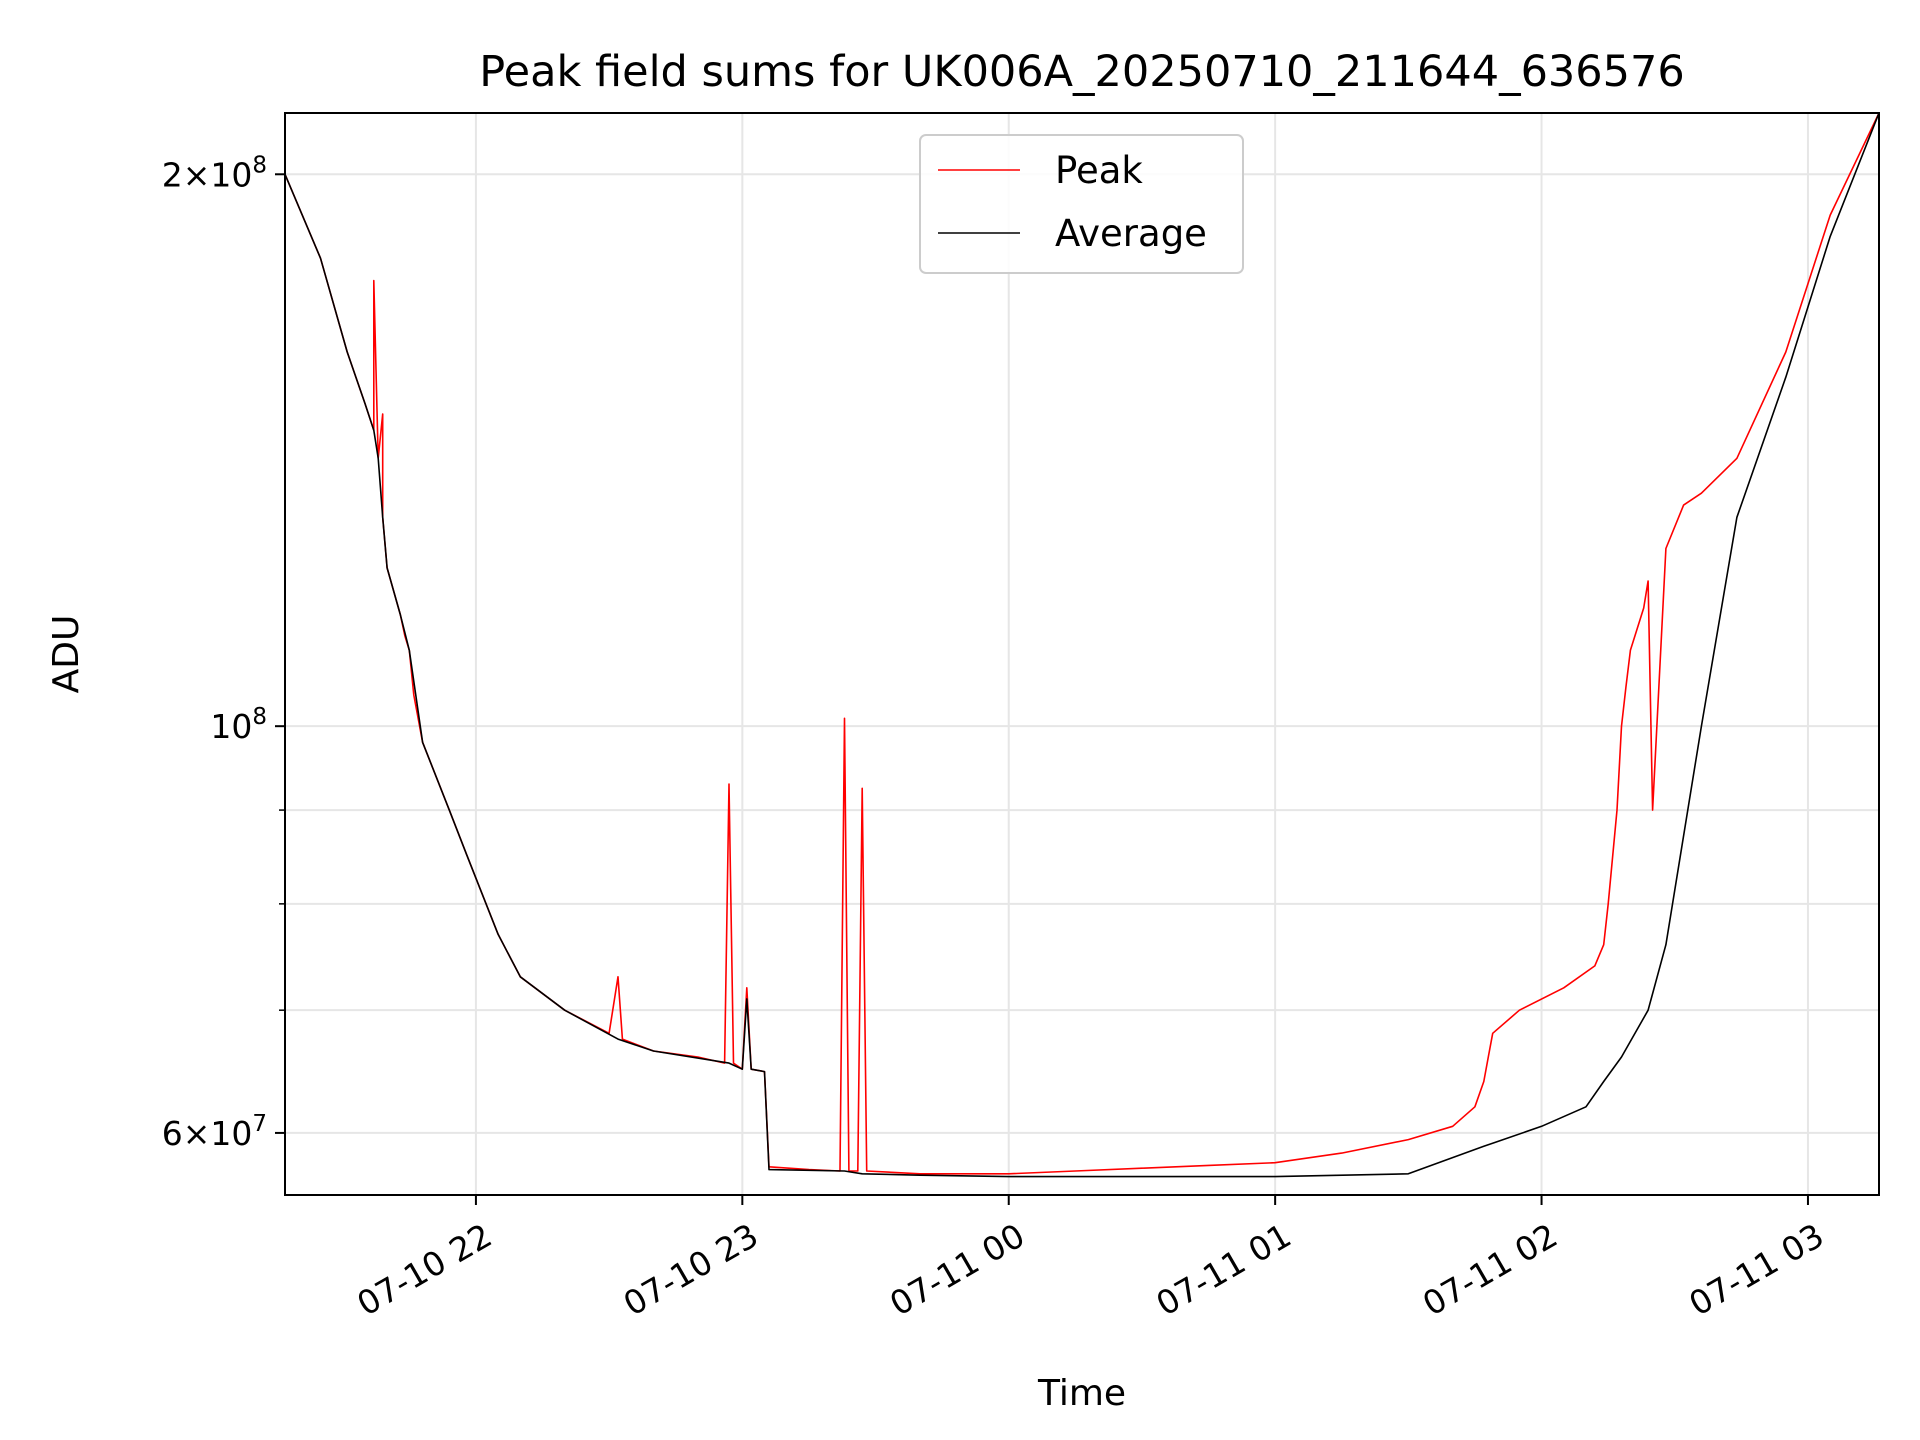 Image resolution: width=1920 pixels, height=1440 pixels. I want to click on y-tick-label: 108, so click(238, 725).